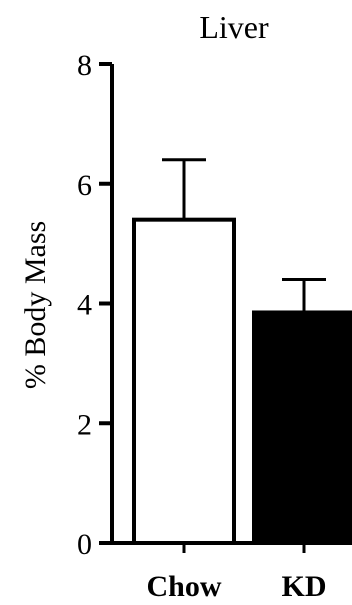 The width and height of the screenshot is (352, 605). Describe the element at coordinates (84, 424) in the screenshot. I see `y-tick-label: 2` at that location.